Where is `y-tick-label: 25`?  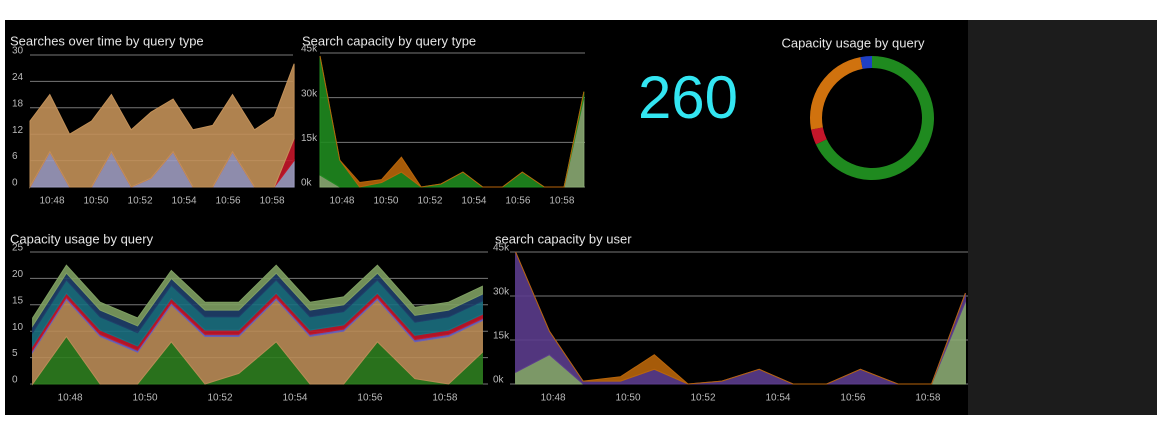
y-tick-label: 25 is located at coordinates (18, 248).